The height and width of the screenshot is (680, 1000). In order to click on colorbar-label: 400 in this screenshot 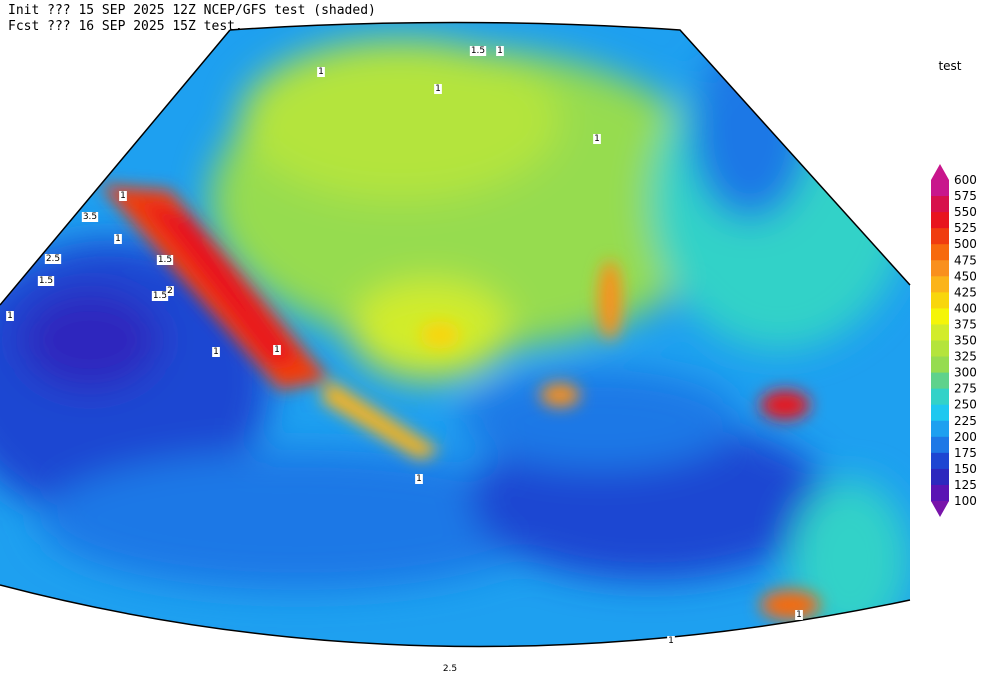, I will do `click(965, 308)`.